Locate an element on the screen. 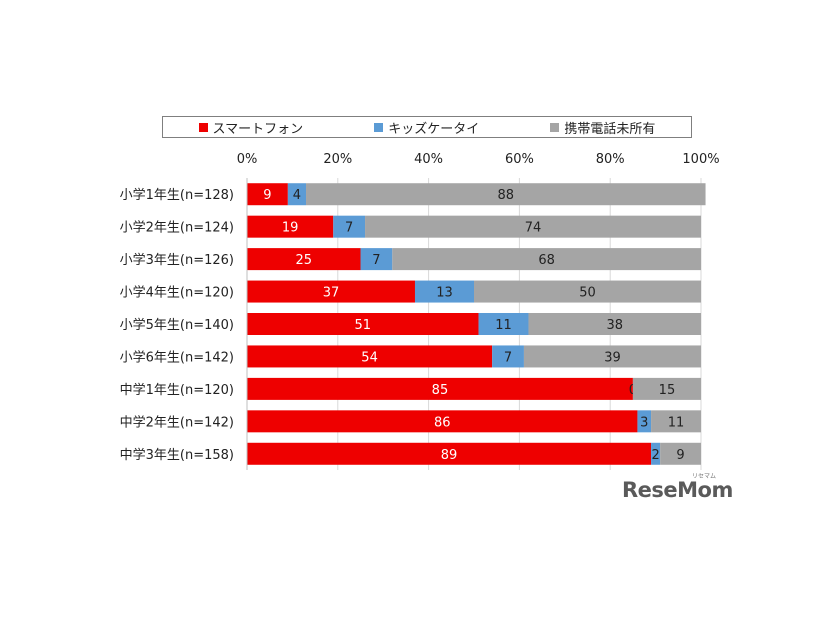  data-label: 54 is located at coordinates (369, 357).